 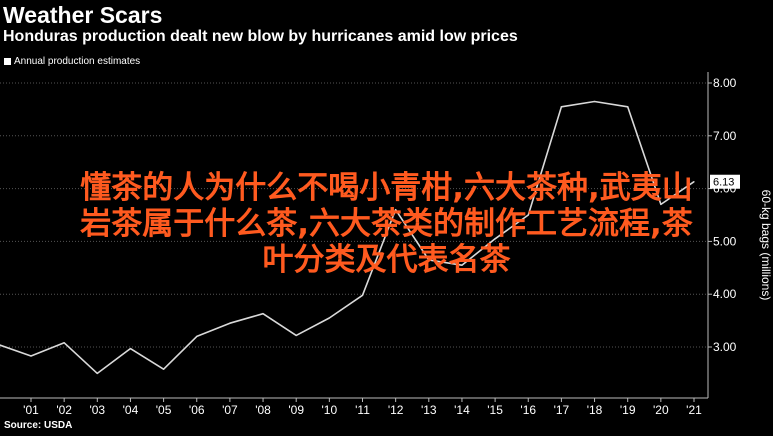 I want to click on x-tick-label-13: '14, so click(x=462, y=410).